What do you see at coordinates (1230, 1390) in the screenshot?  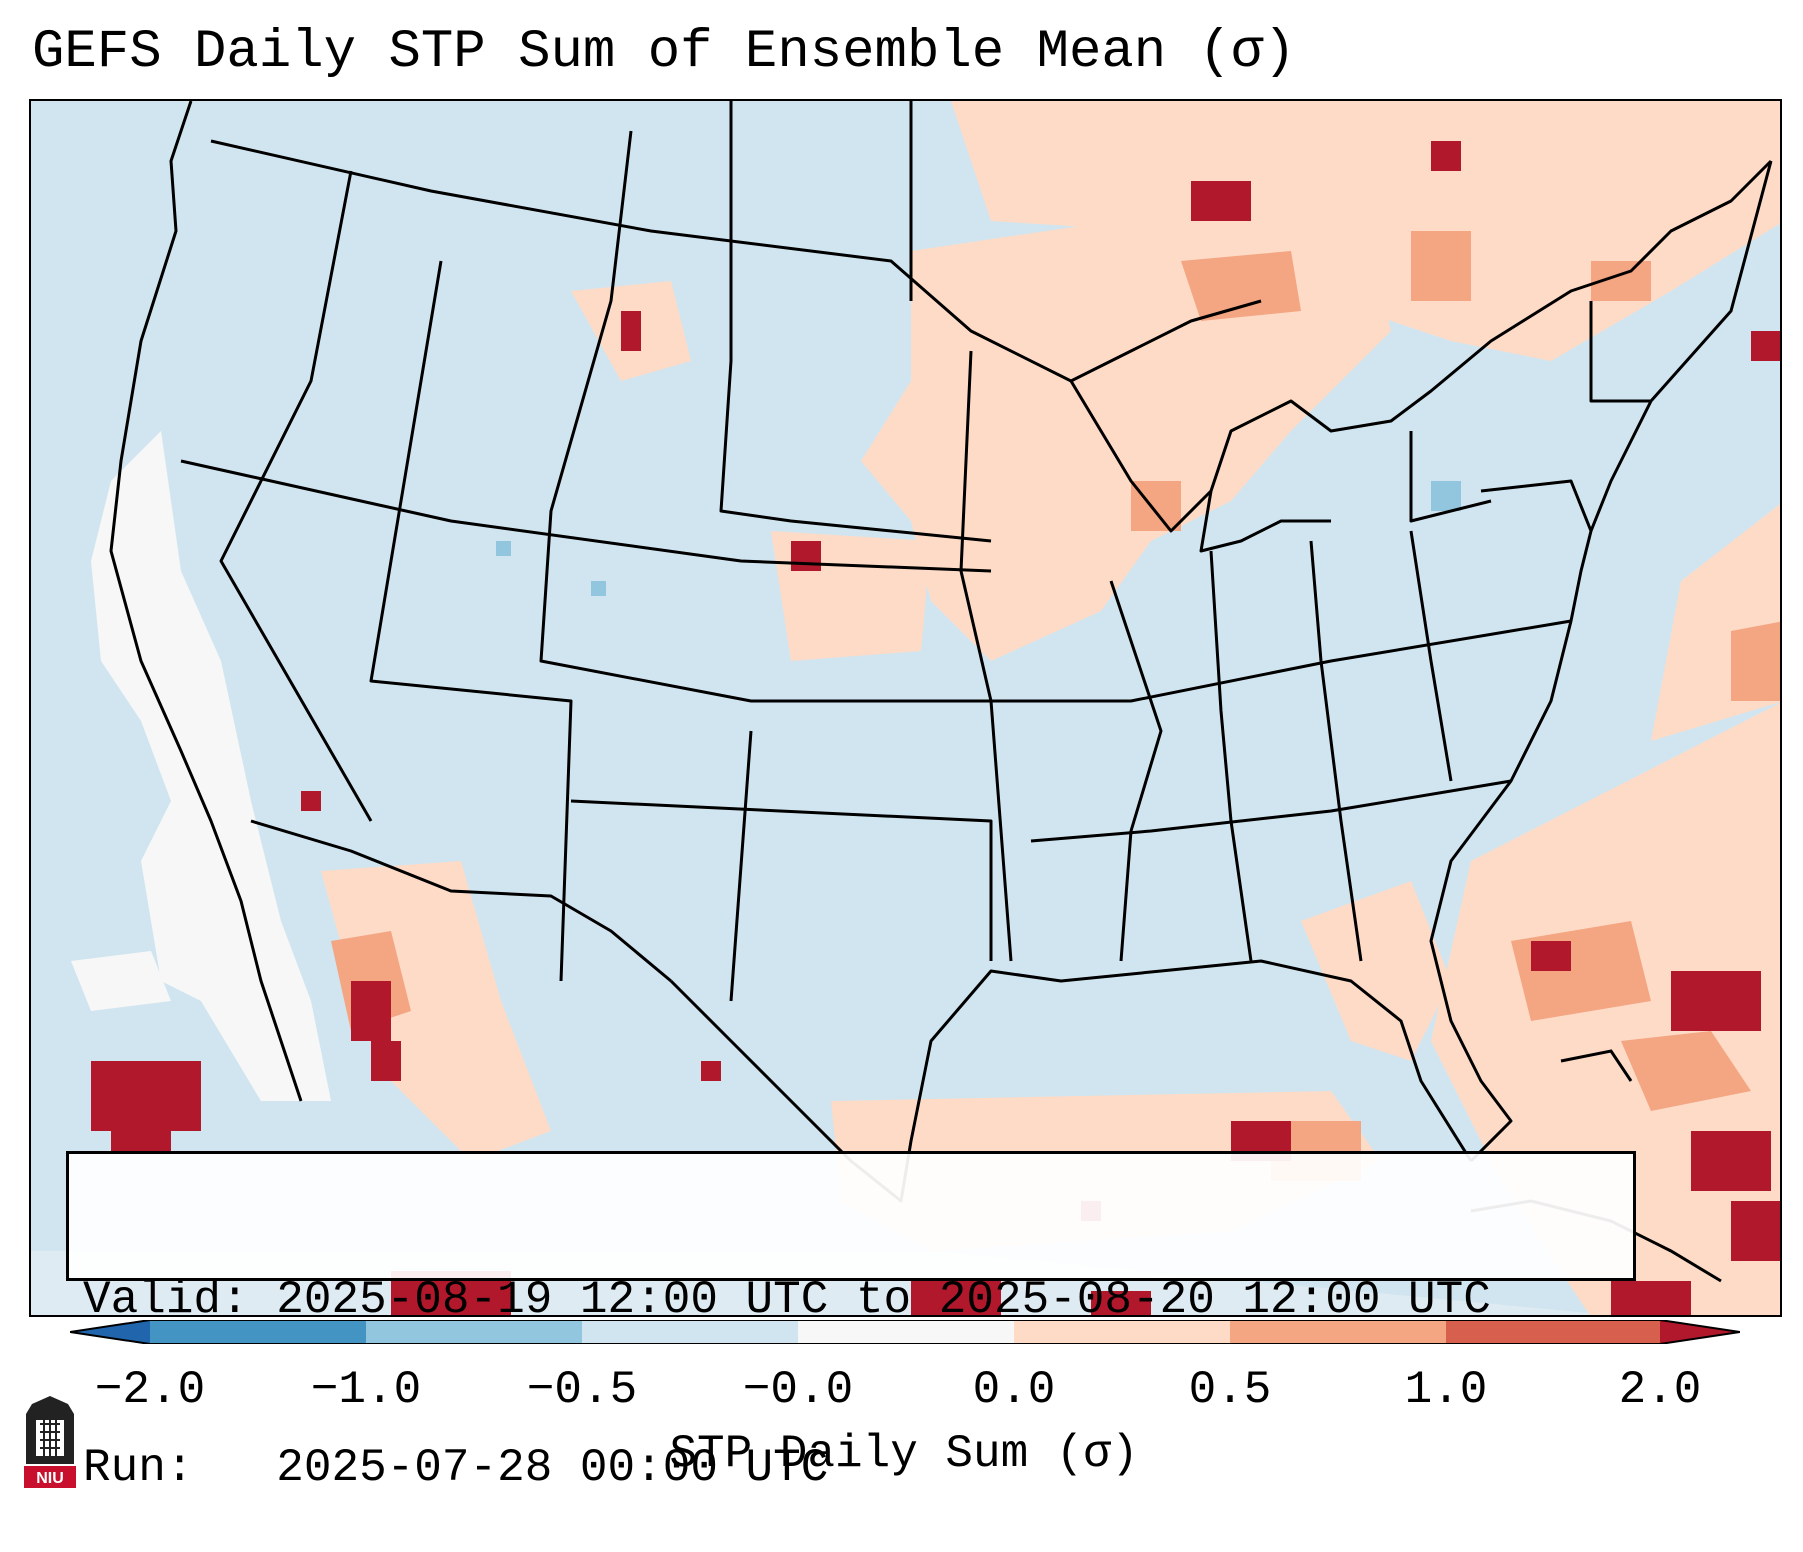 I see `colorbar-tick-label: 0.5` at bounding box center [1230, 1390].